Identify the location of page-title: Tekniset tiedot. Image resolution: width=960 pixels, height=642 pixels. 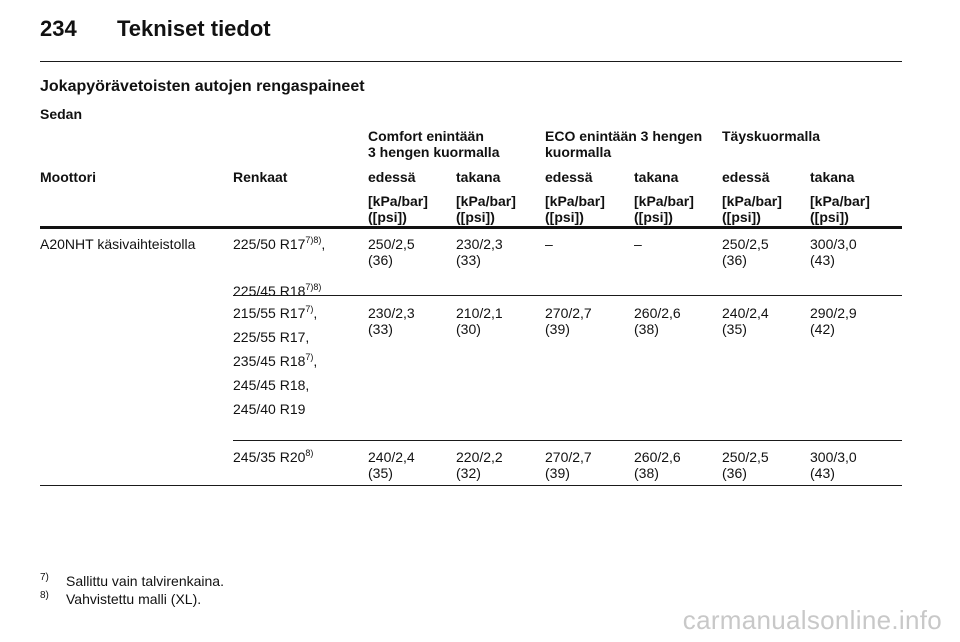
(194, 28).